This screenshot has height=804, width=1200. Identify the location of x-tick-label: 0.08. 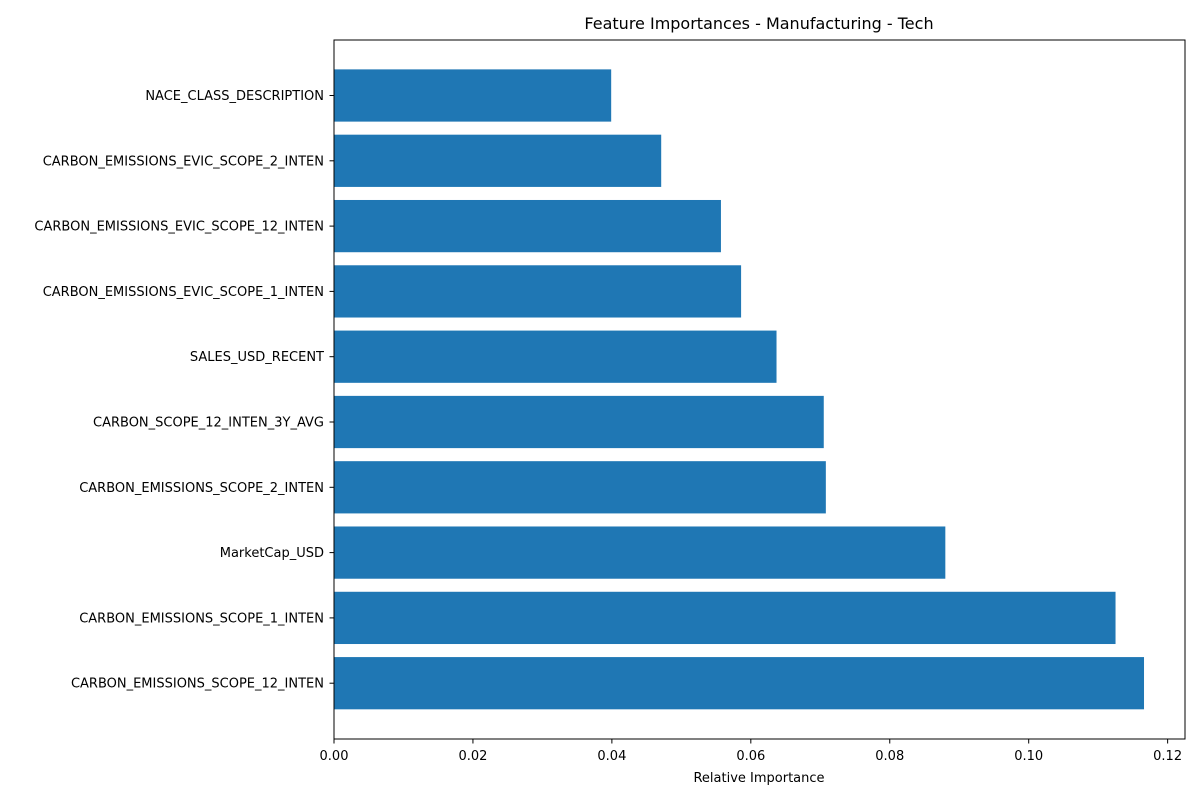
(889, 756).